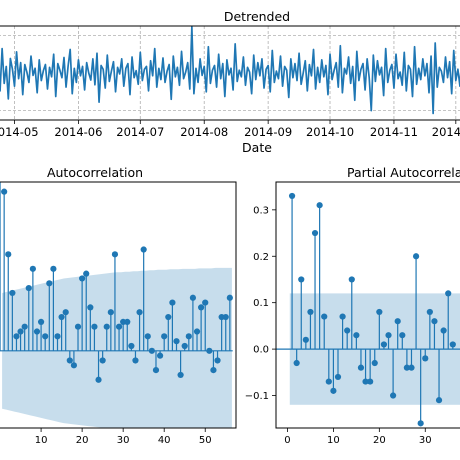 The image size is (460, 460). Describe the element at coordinates (287, 440) in the screenshot. I see `pacf-x-tick-label: 0` at that location.